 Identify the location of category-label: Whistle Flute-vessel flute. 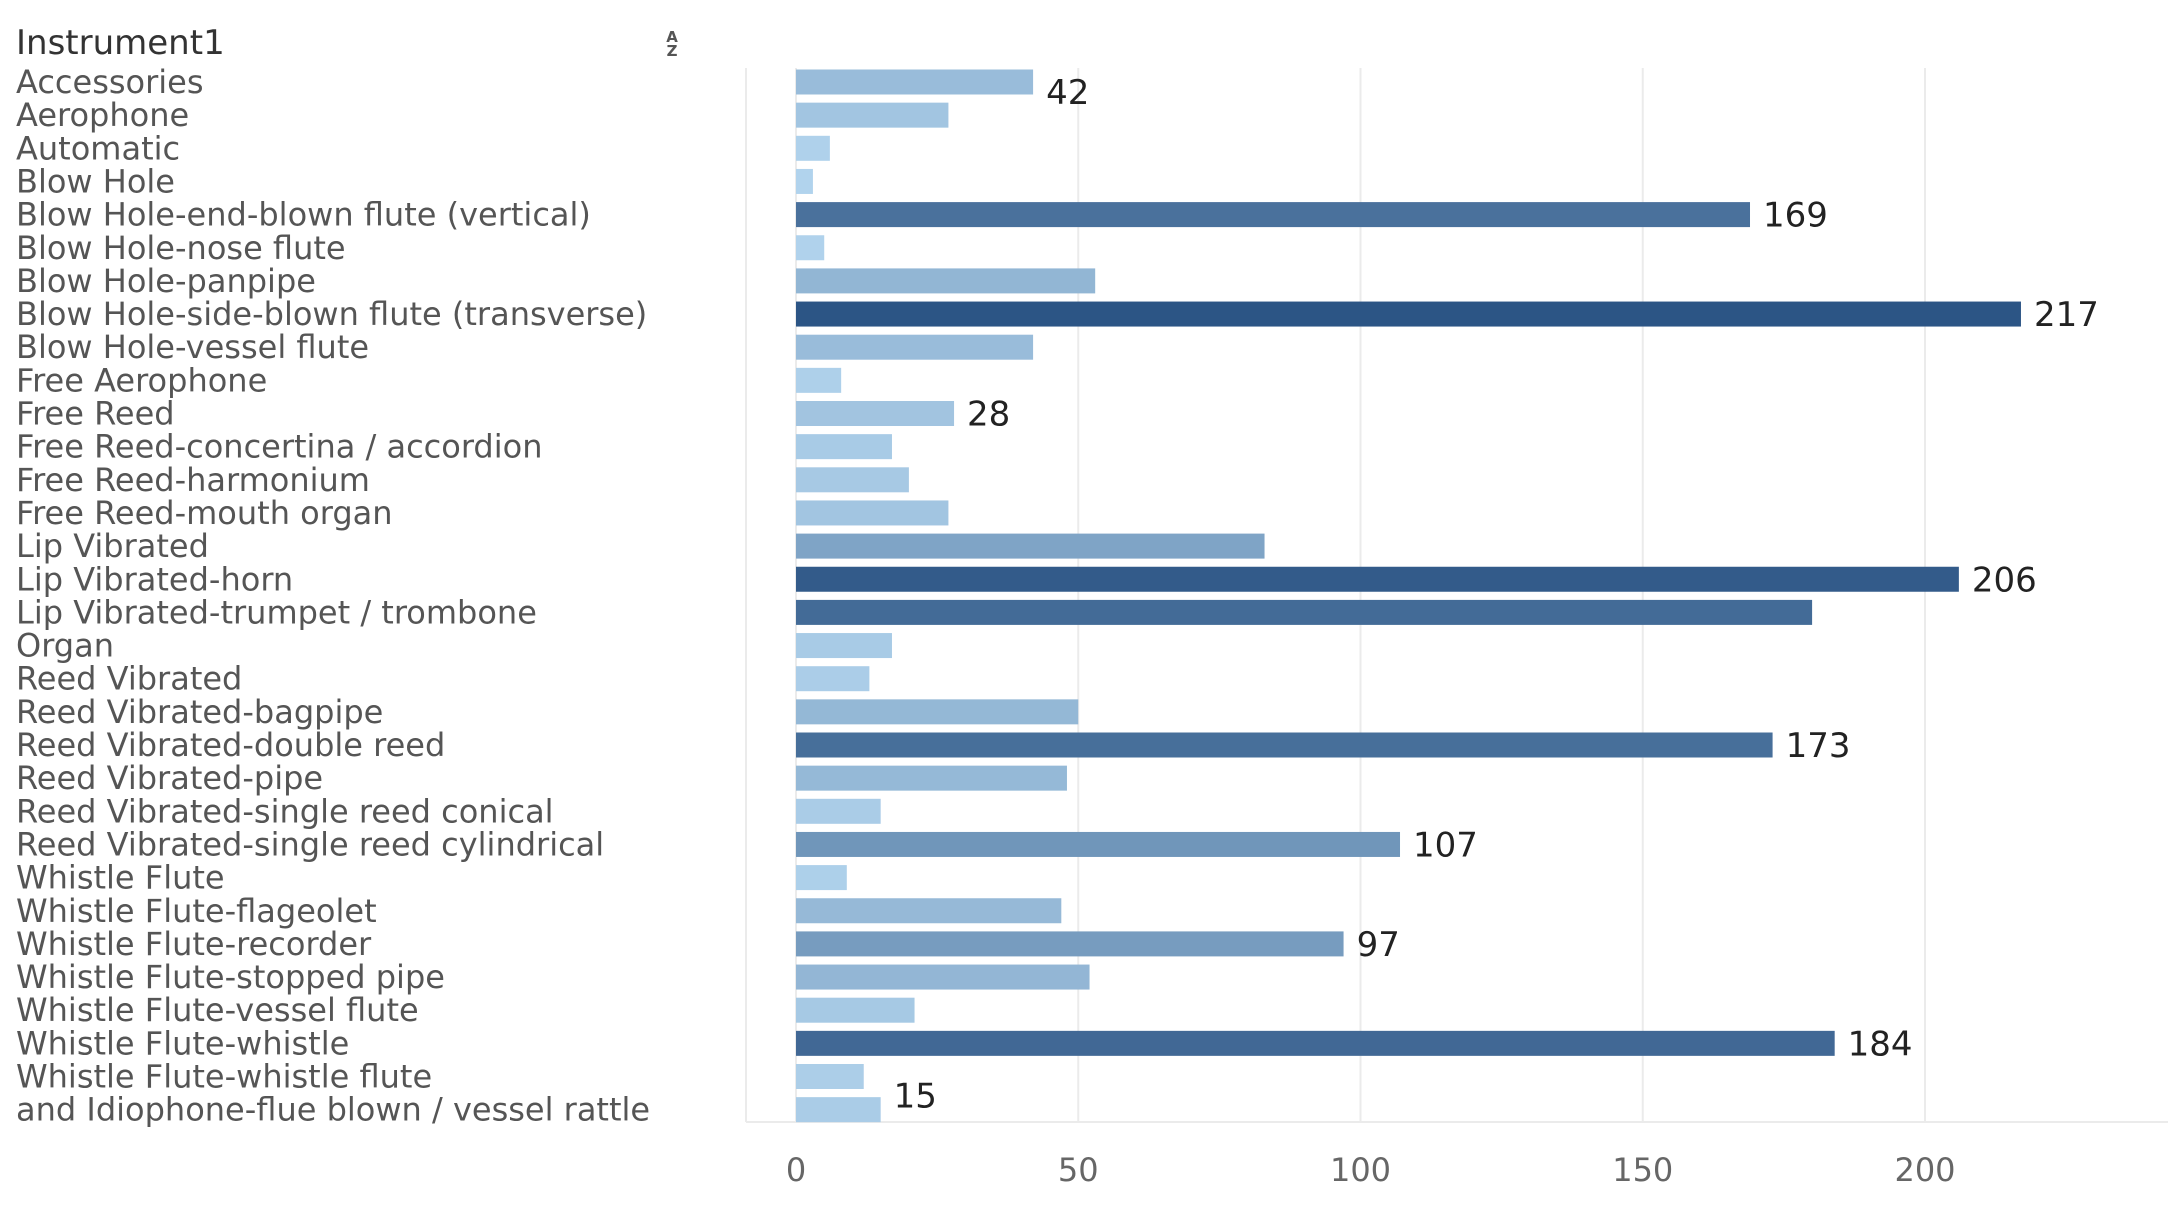
(217, 1010).